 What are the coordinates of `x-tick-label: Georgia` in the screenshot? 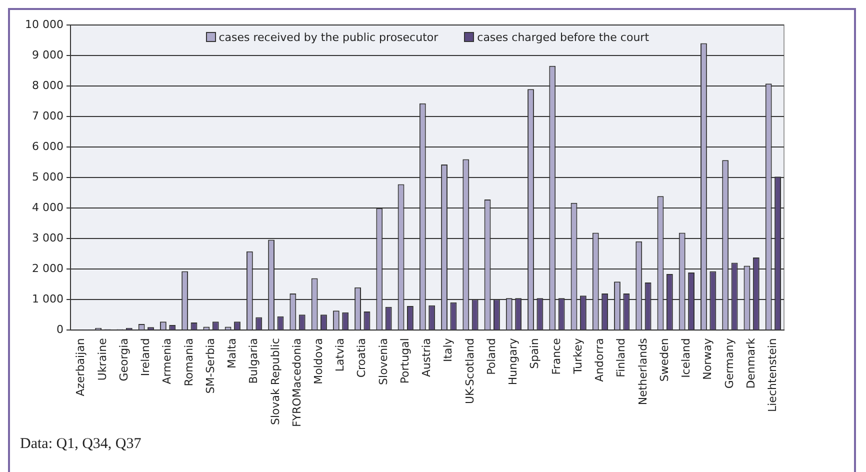 It's located at (123, 360).